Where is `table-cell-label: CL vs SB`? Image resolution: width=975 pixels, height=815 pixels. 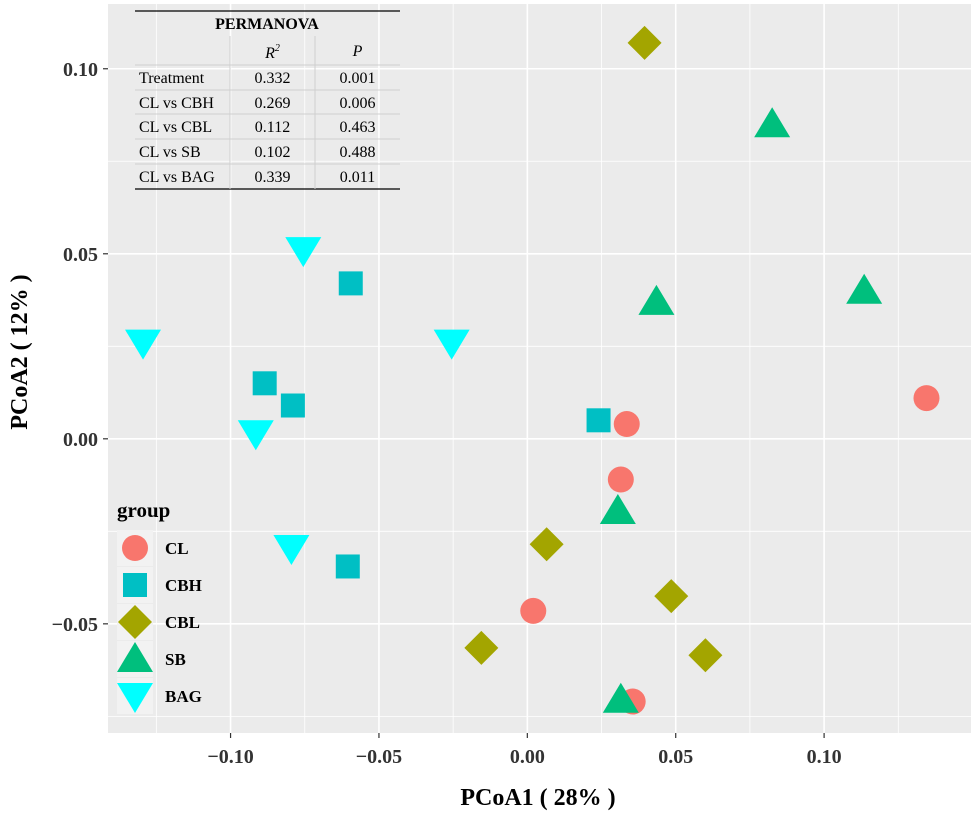
table-cell-label: CL vs SB is located at coordinates (170, 152).